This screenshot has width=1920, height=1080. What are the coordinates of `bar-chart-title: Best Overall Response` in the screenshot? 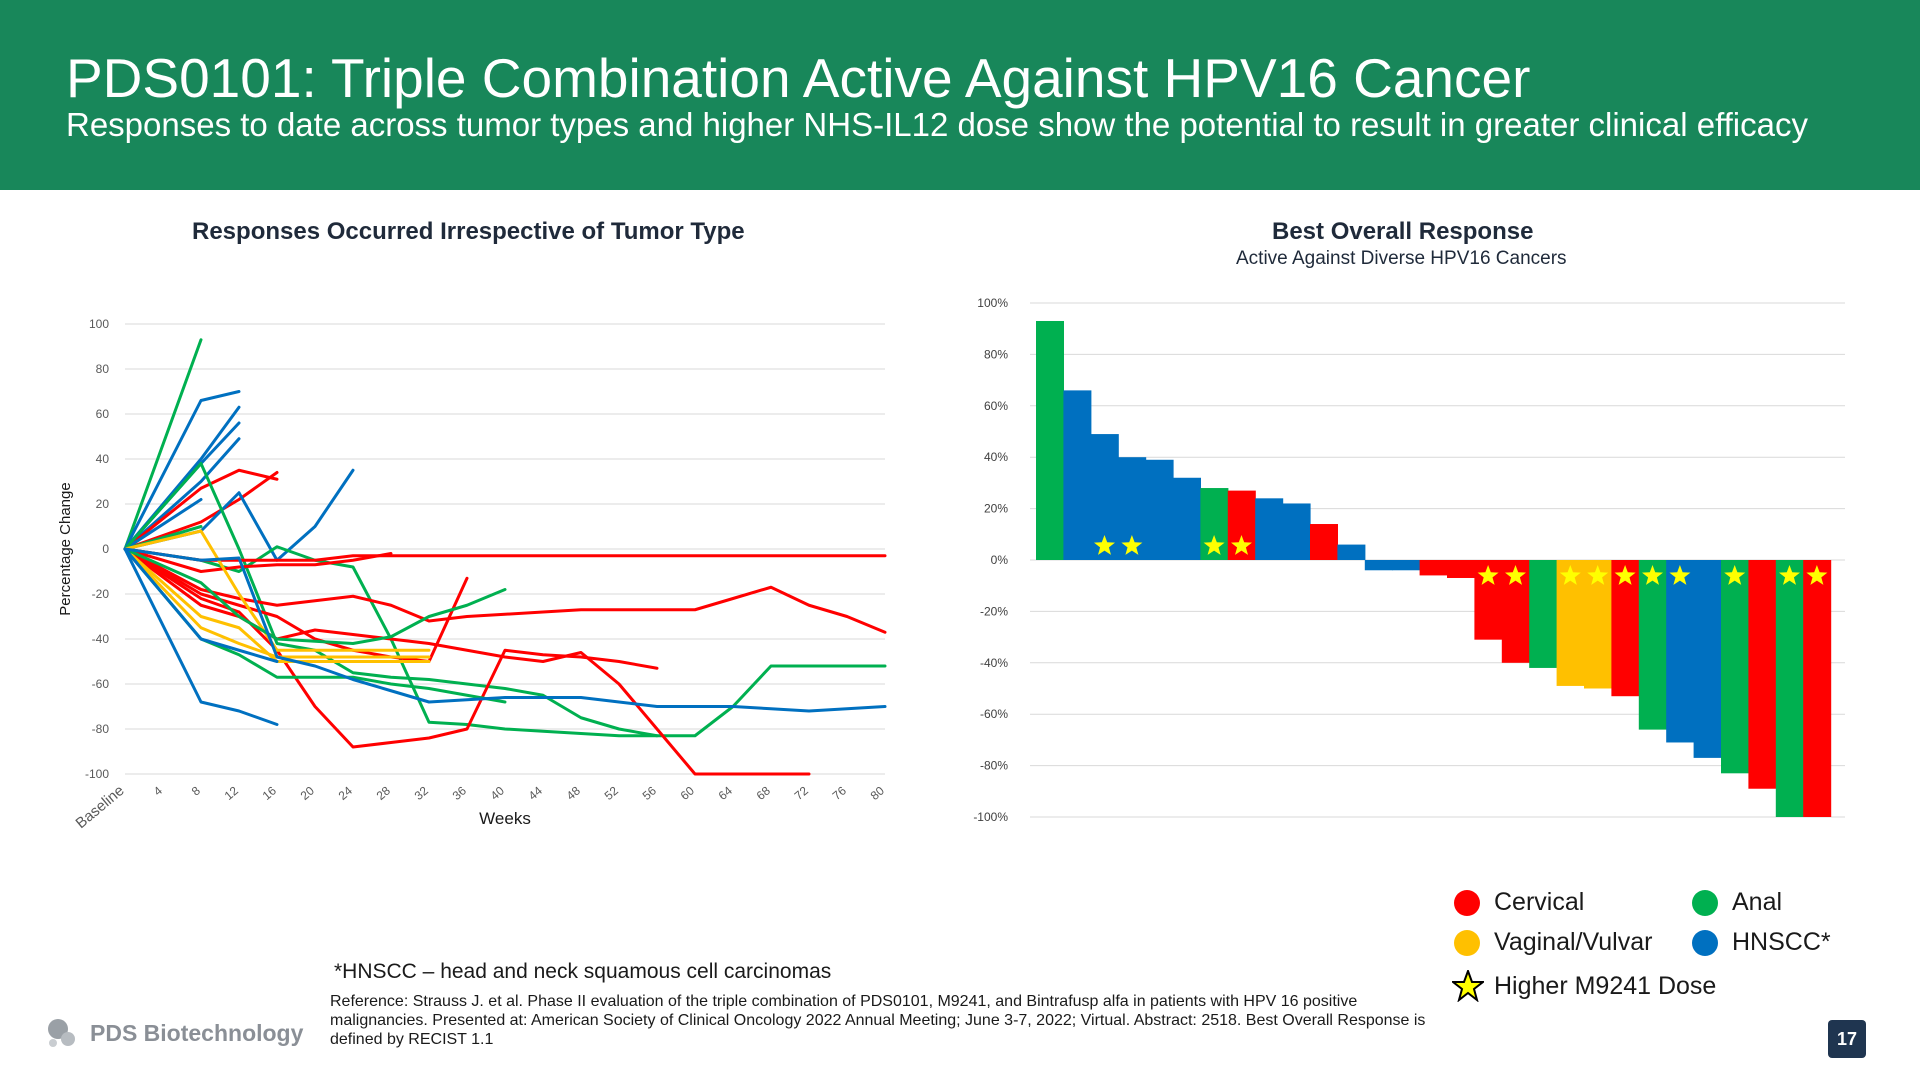 It's located at (1403, 231).